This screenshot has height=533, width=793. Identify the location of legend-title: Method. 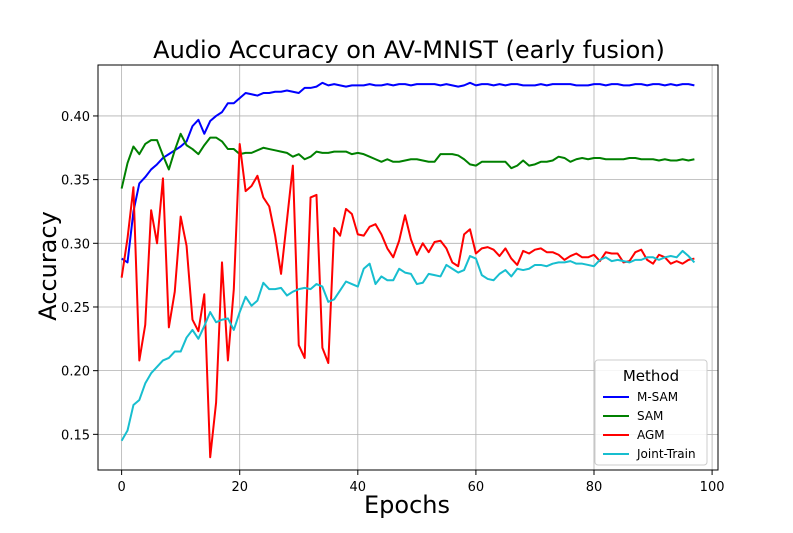
(651, 376).